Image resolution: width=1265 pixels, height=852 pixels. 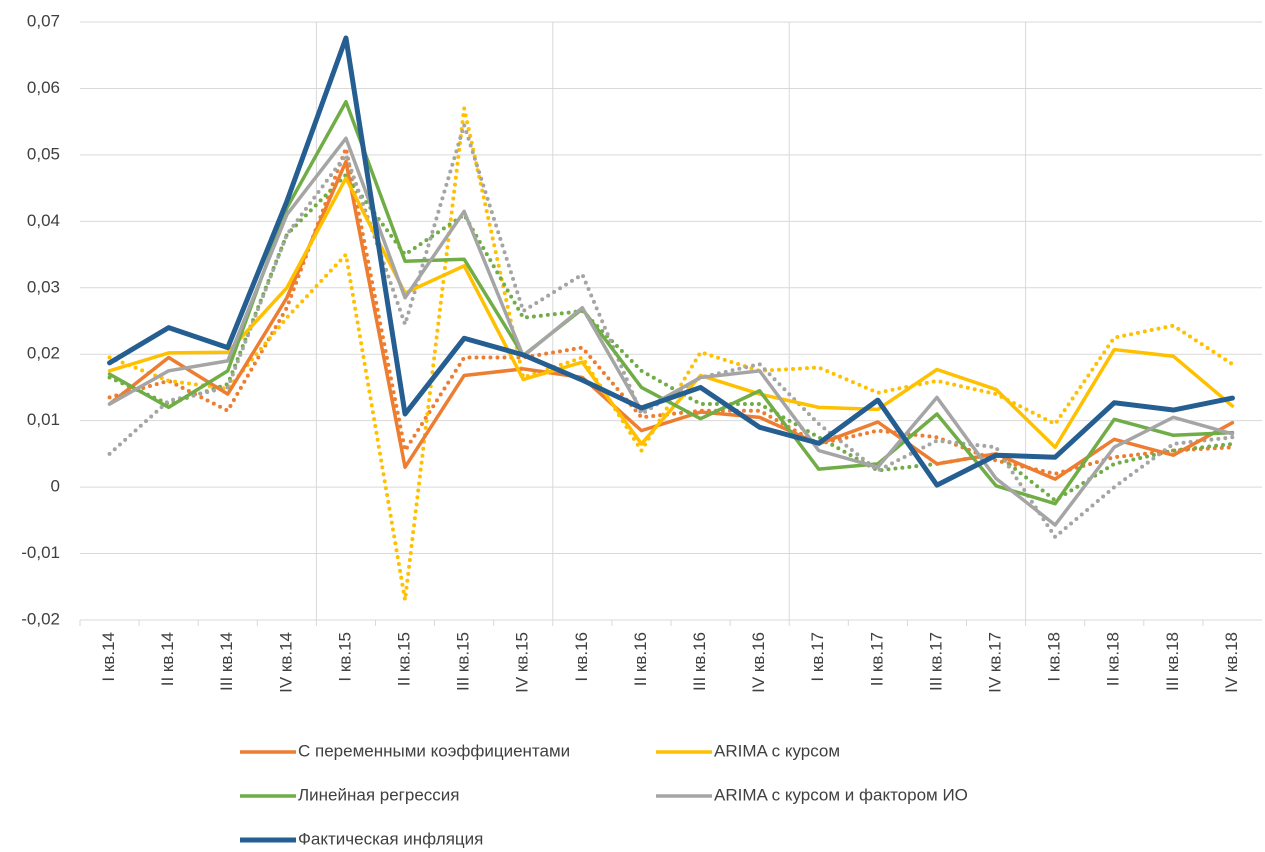 I want to click on y-tick-label: 0,07, so click(x=43, y=20).